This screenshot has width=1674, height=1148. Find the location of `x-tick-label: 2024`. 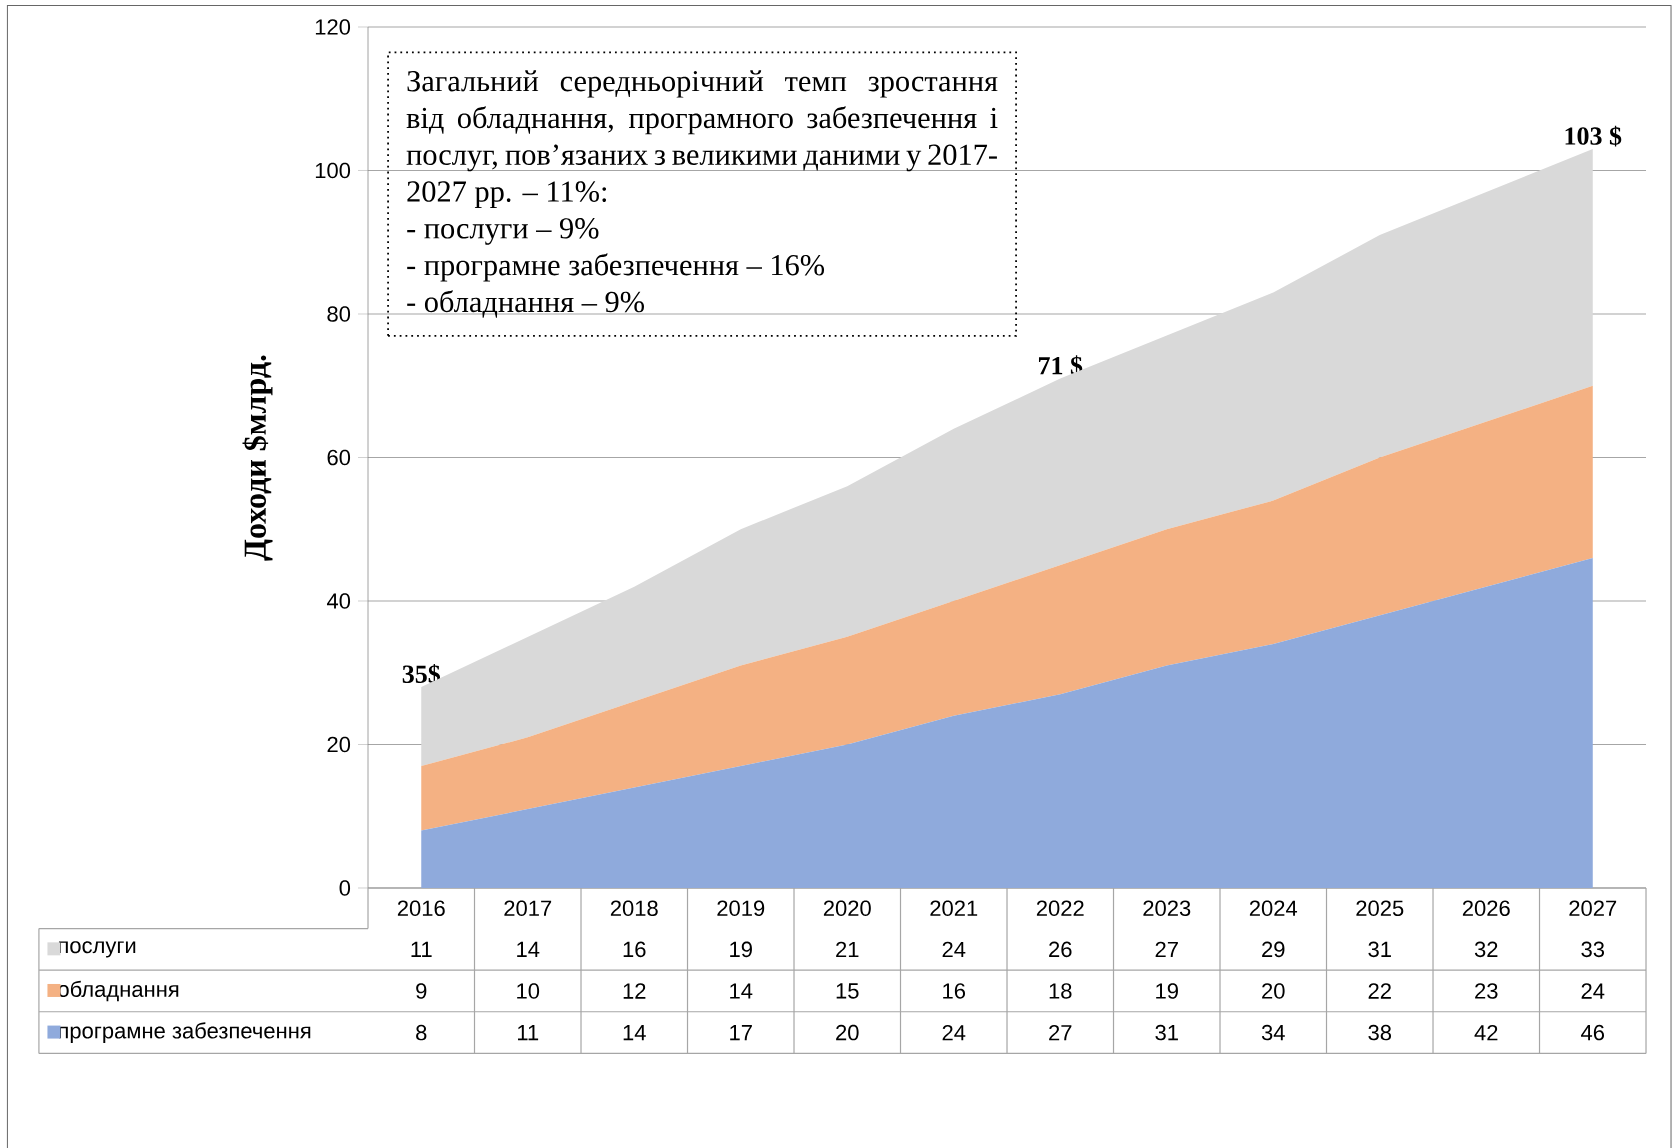

x-tick-label: 2024 is located at coordinates (1273, 908).